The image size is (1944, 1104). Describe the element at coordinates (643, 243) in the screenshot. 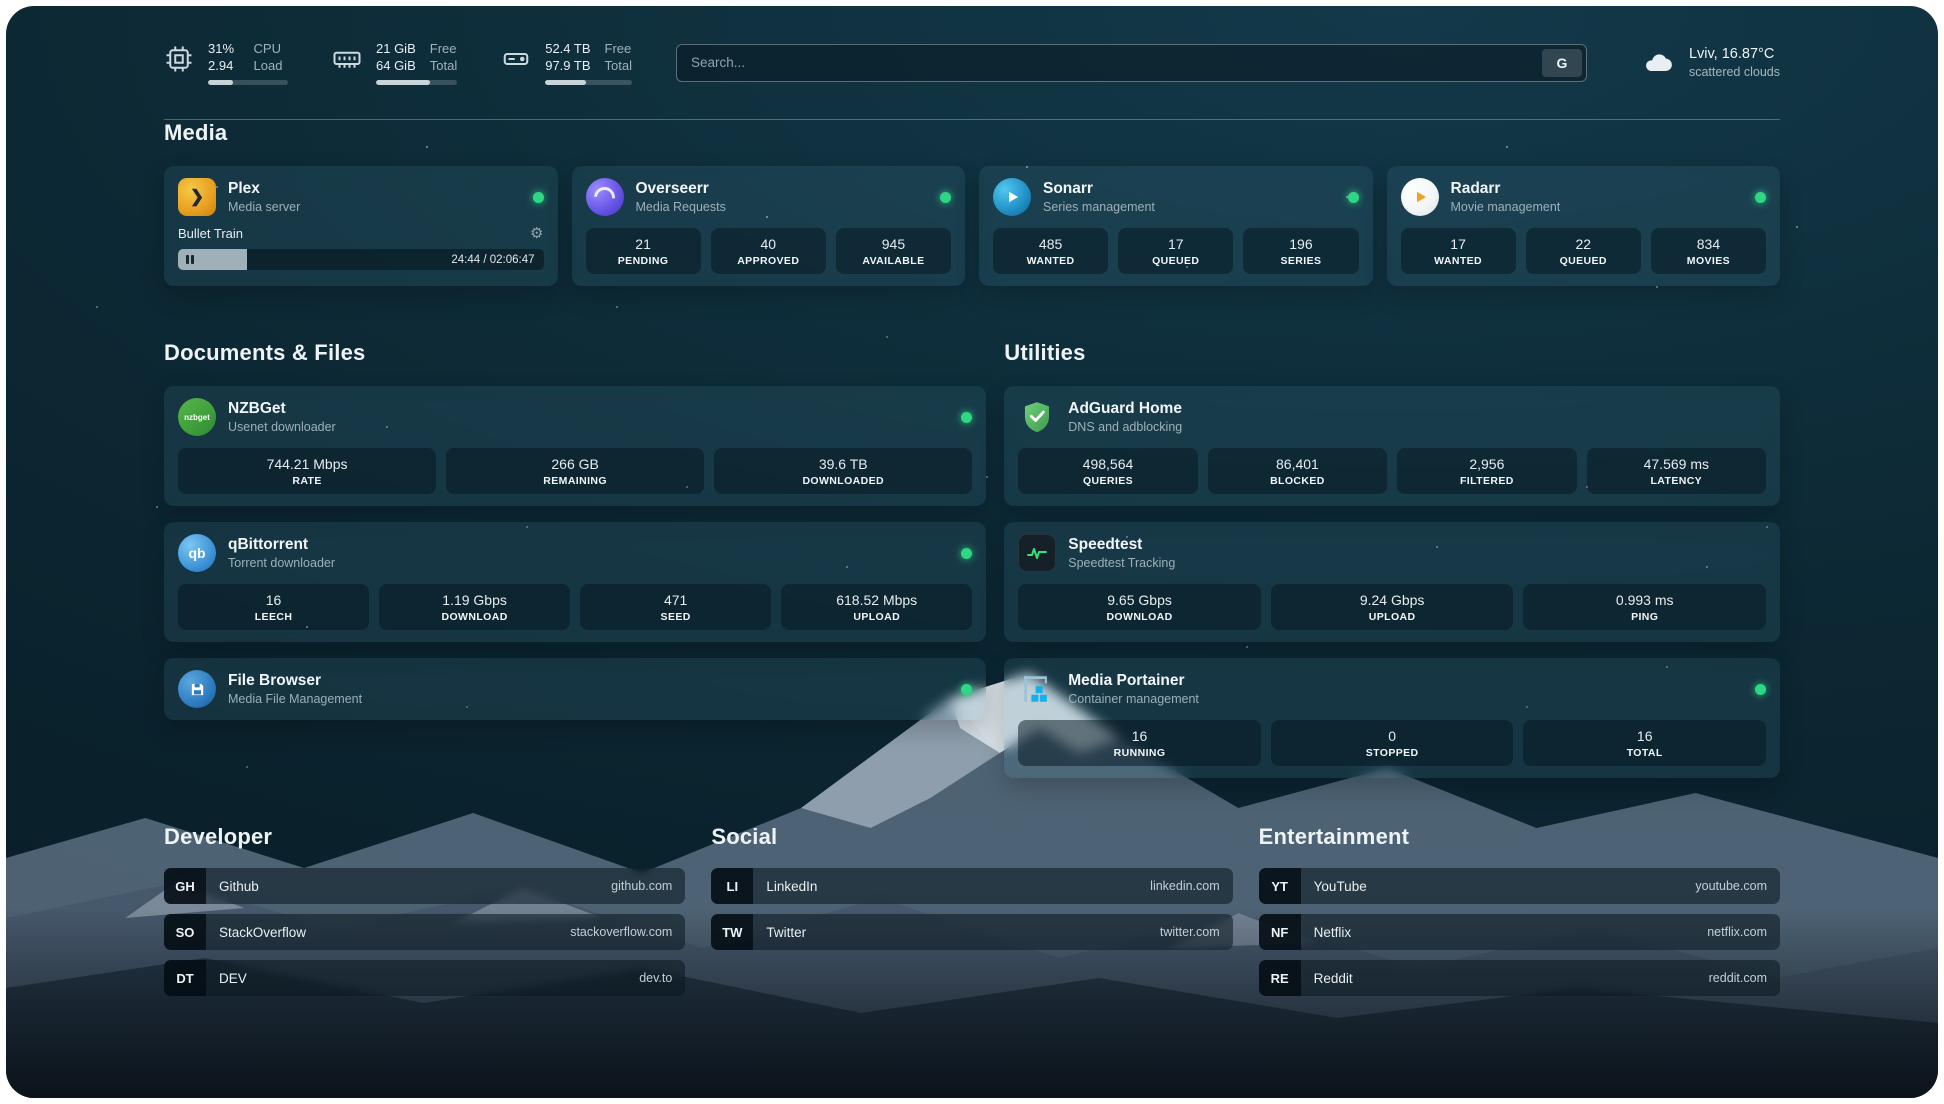

I see `stat-value: 21` at that location.